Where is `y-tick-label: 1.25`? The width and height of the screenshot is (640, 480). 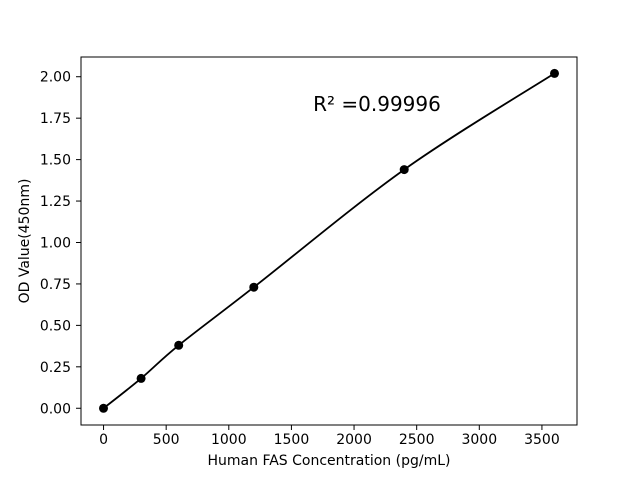 y-tick-label: 1.25 is located at coordinates (55, 202).